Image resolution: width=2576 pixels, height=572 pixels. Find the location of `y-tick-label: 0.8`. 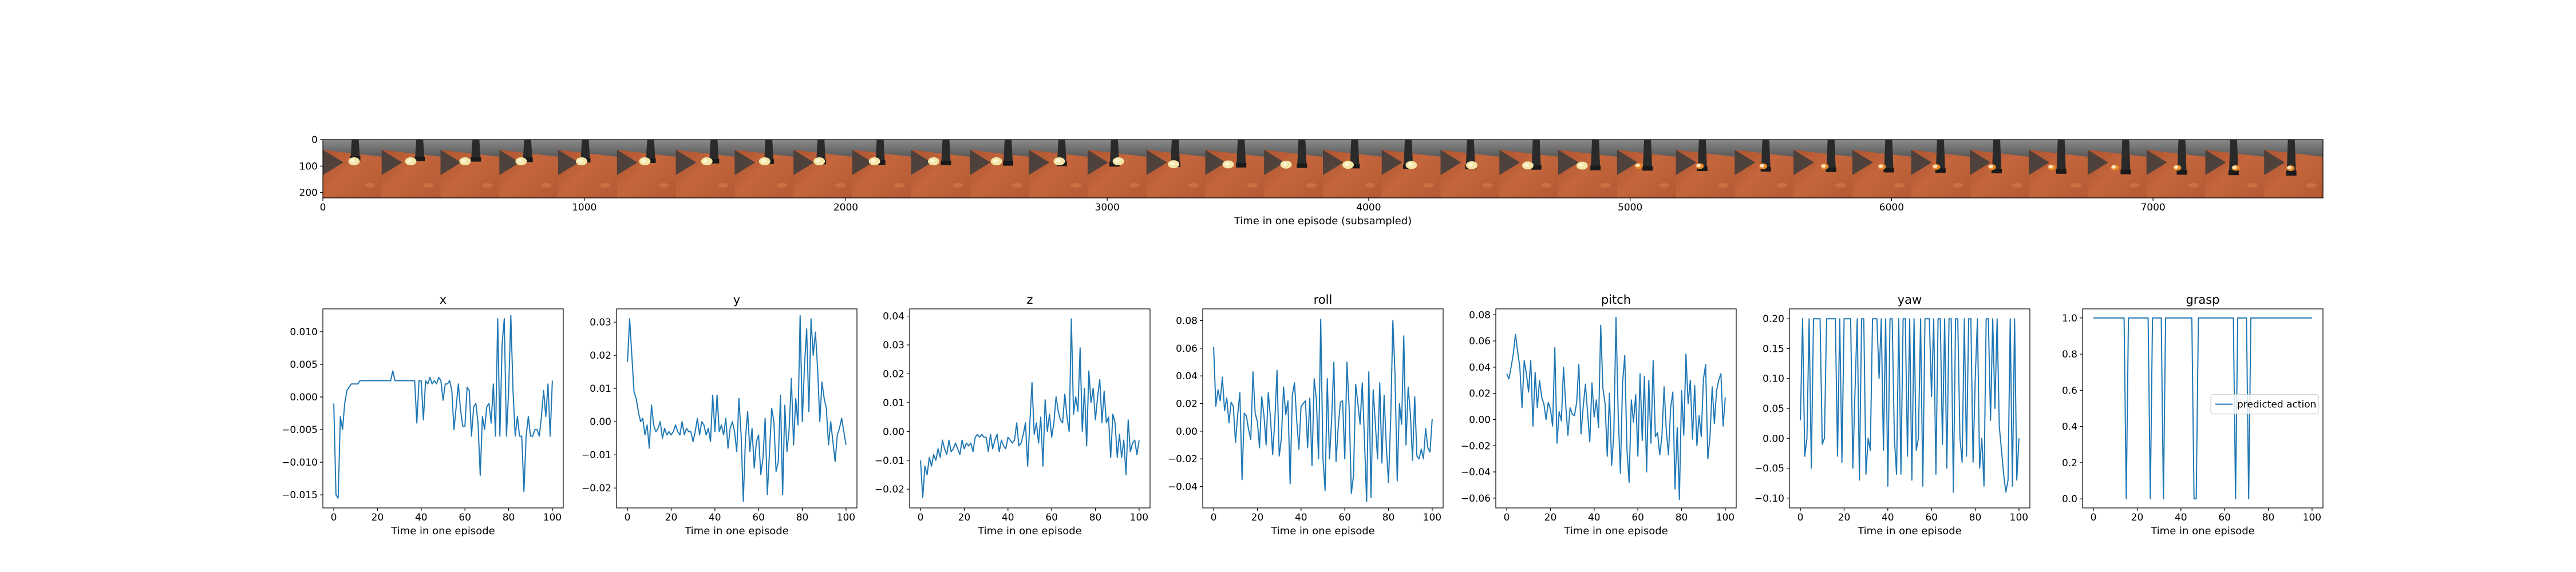

y-tick-label: 0.8 is located at coordinates (2069, 354).